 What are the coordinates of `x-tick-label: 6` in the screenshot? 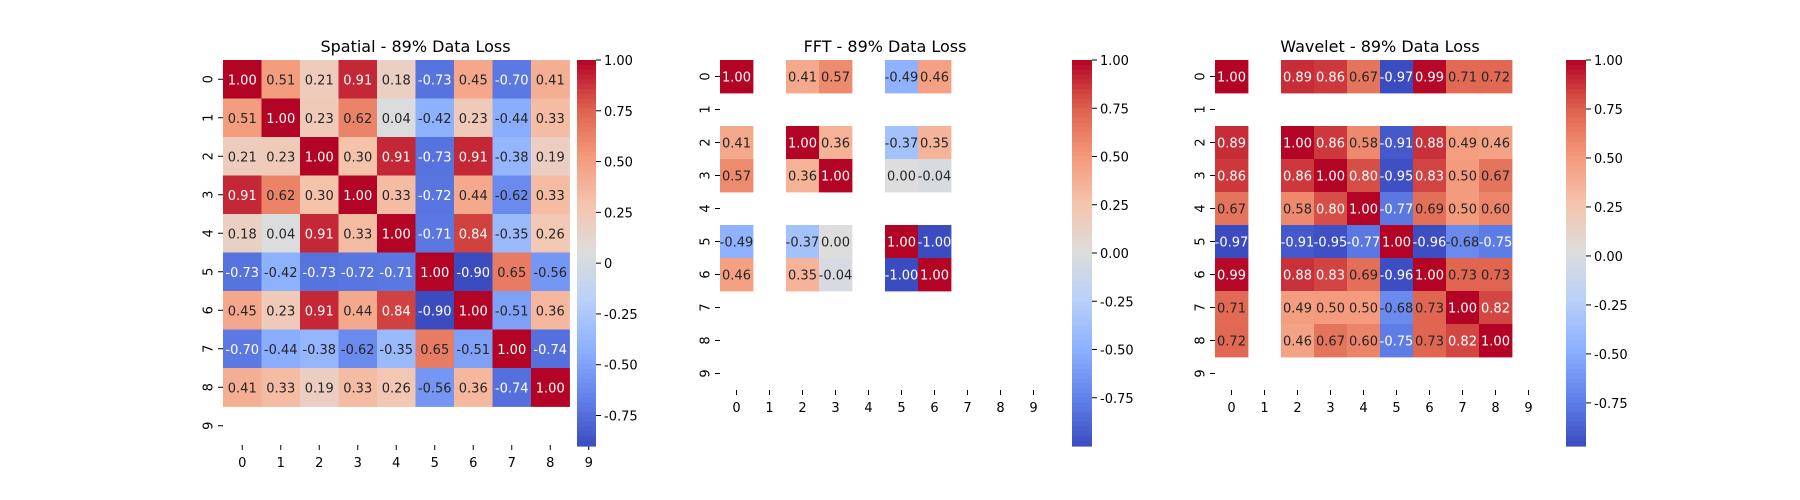 It's located at (473, 463).